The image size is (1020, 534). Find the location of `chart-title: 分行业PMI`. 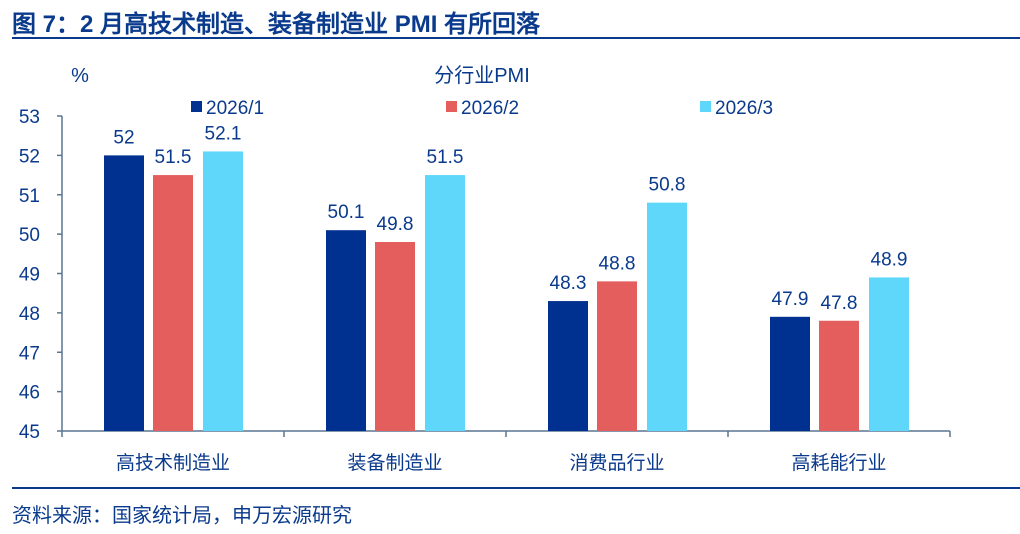

chart-title: 分行业PMI is located at coordinates (482, 75).